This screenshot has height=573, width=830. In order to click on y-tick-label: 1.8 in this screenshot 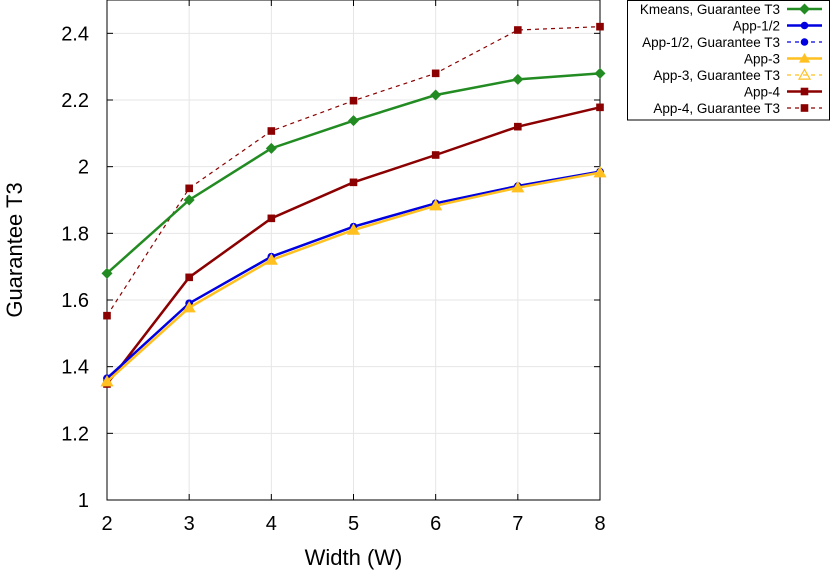, I will do `click(75, 234)`.